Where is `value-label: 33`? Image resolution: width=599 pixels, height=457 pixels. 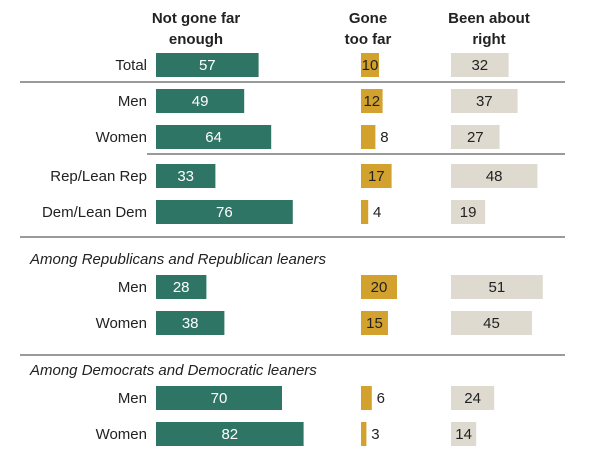
value-label: 33 is located at coordinates (185, 176).